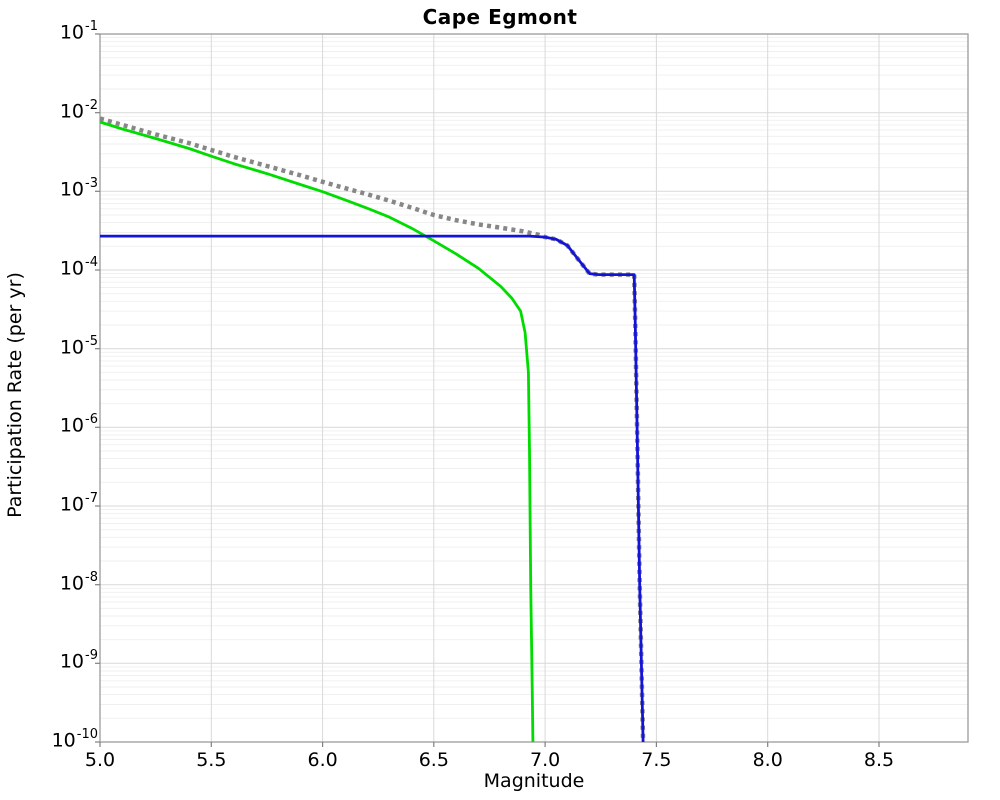 The width and height of the screenshot is (1000, 800). I want to click on y-tick-label: 10⁻¹, so click(78, 31).